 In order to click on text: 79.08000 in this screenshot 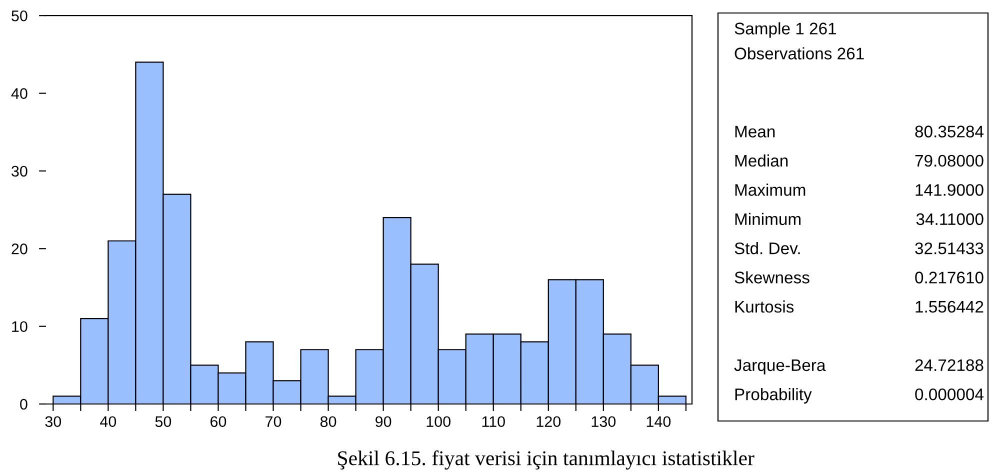, I will do `click(949, 160)`.